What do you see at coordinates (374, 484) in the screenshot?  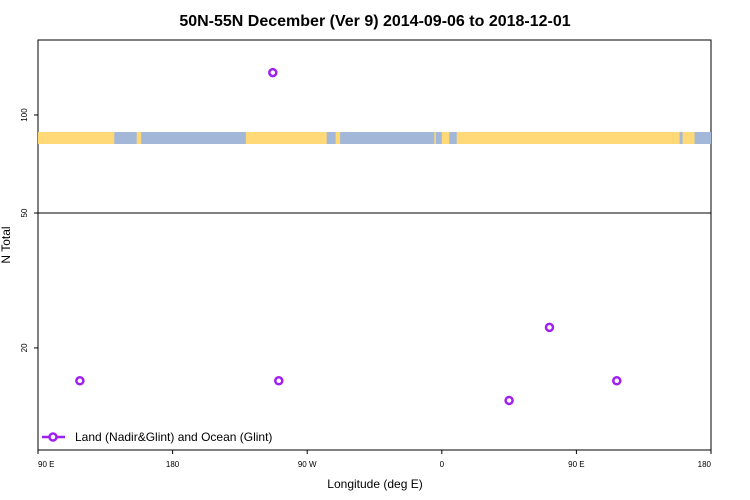 I see `x-axis-label: Longitude (deg E)` at bounding box center [374, 484].